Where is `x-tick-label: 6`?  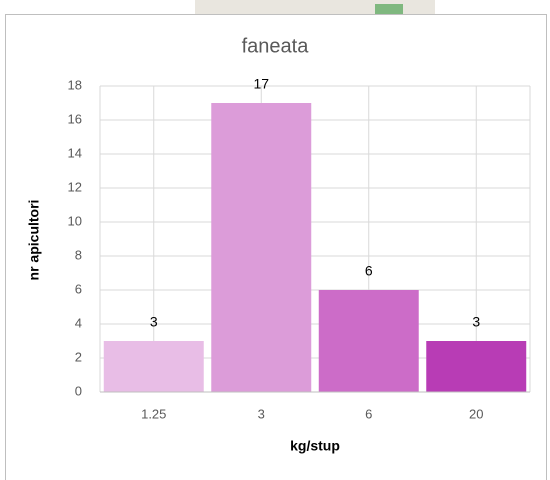
x-tick-label: 6 is located at coordinates (368, 413).